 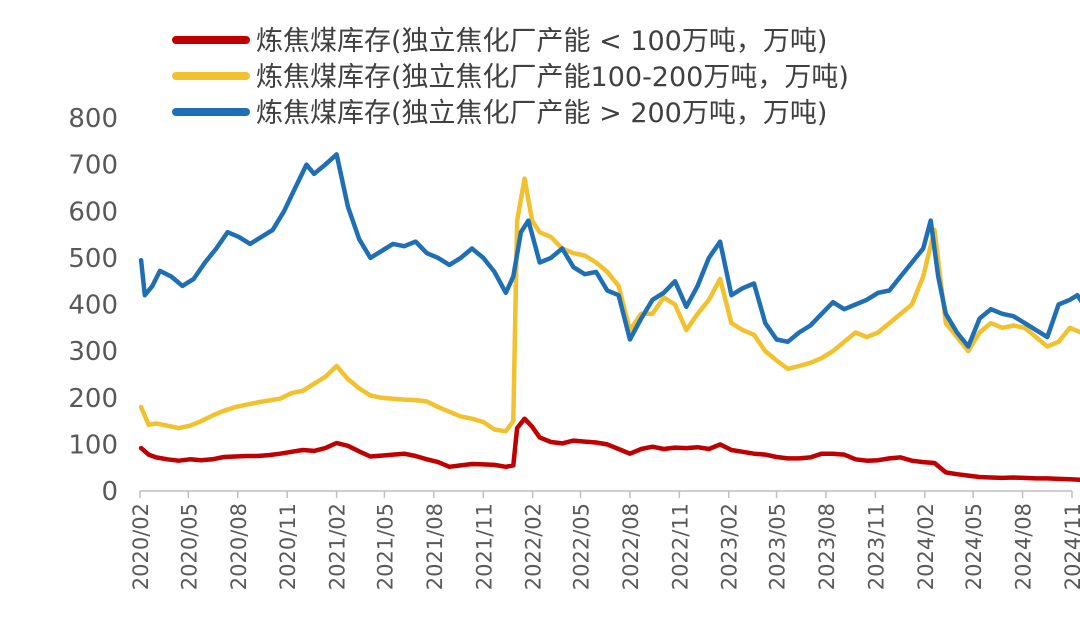 I want to click on x-tick-label: 2020/11, so click(x=288, y=546).